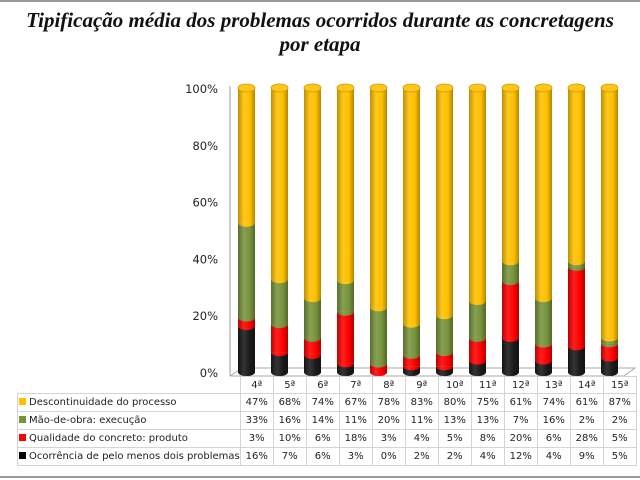 The image size is (640, 480). What do you see at coordinates (543, 321) in the screenshot?
I see `bar-segment-m-o-de-obra-execu-o-13ª` at bounding box center [543, 321].